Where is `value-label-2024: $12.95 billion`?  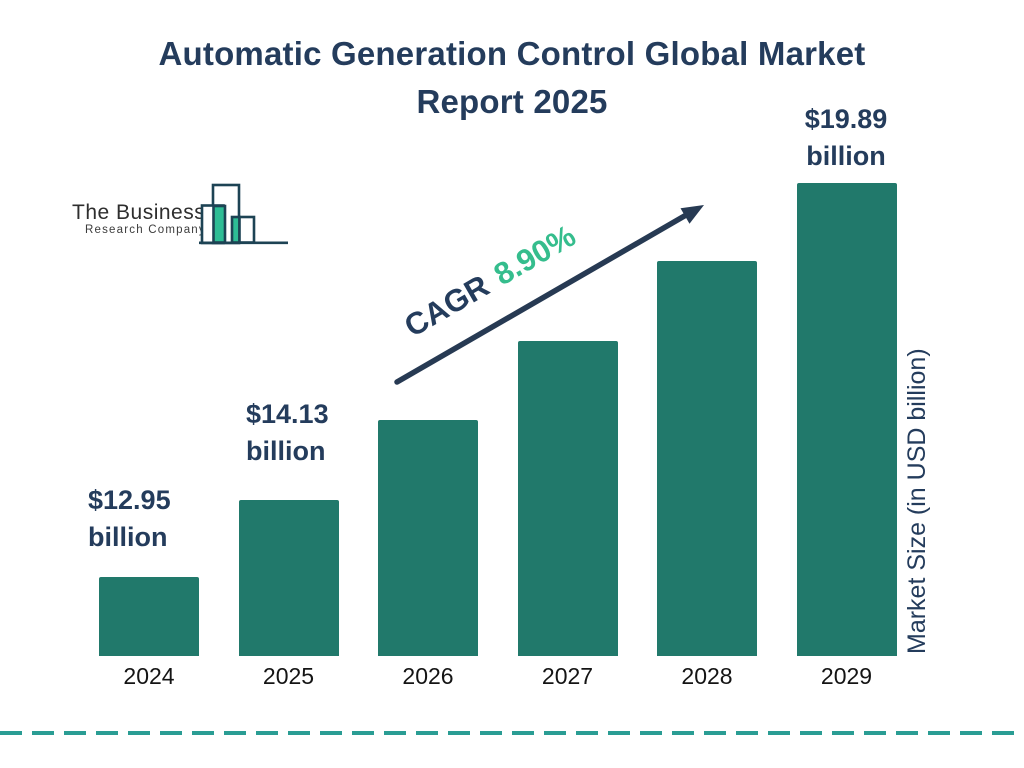 value-label-2024: $12.95 billion is located at coordinates (129, 519).